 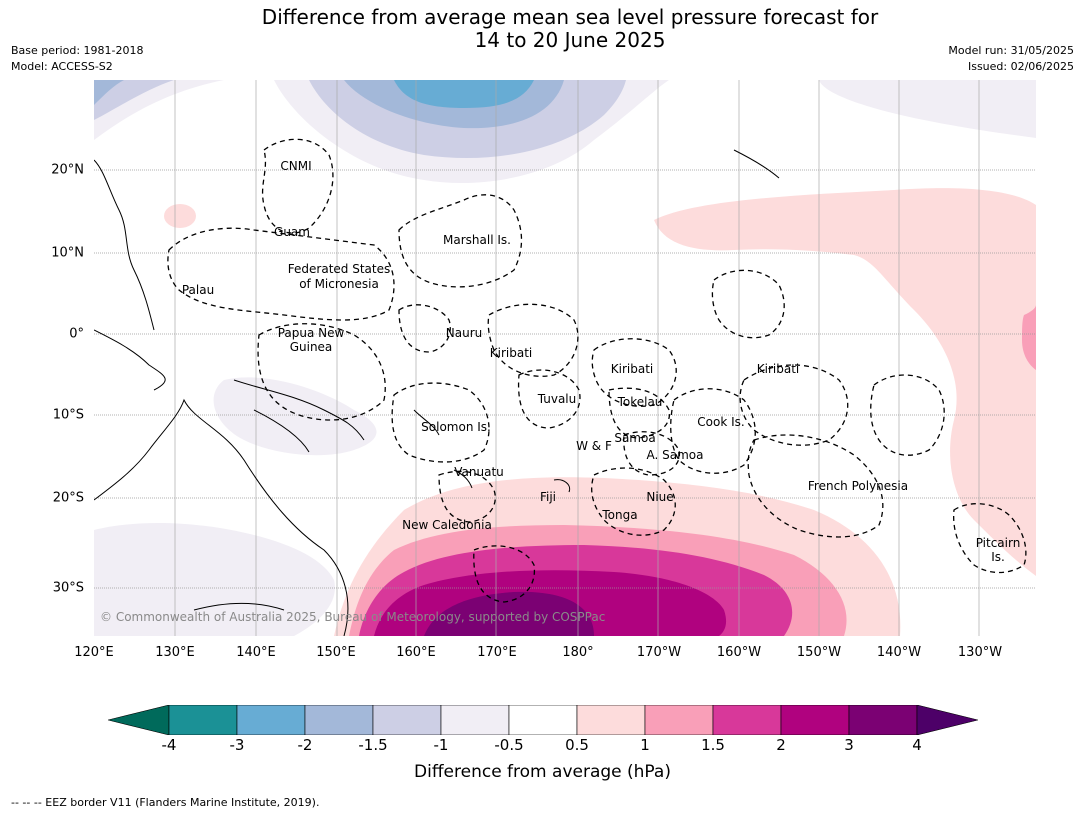 What do you see at coordinates (570, 40) in the screenshot?
I see `title-line-2: 14 to 20 June 2025` at bounding box center [570, 40].